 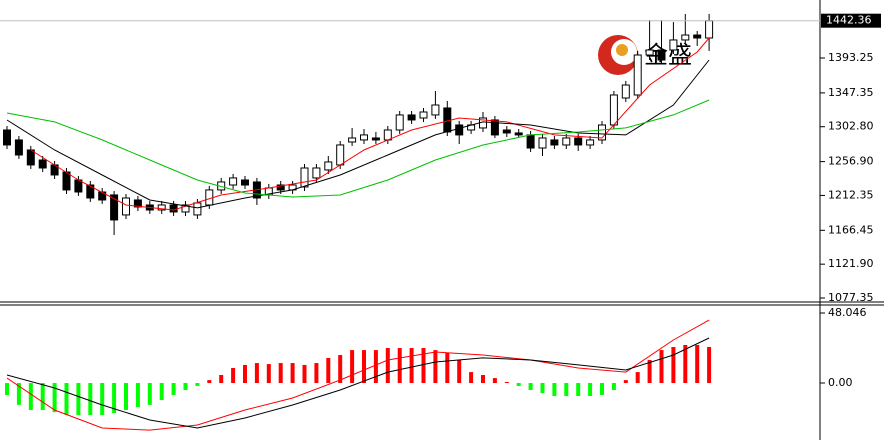 I want to click on current-price-label: 1442.36, so click(x=849, y=20).